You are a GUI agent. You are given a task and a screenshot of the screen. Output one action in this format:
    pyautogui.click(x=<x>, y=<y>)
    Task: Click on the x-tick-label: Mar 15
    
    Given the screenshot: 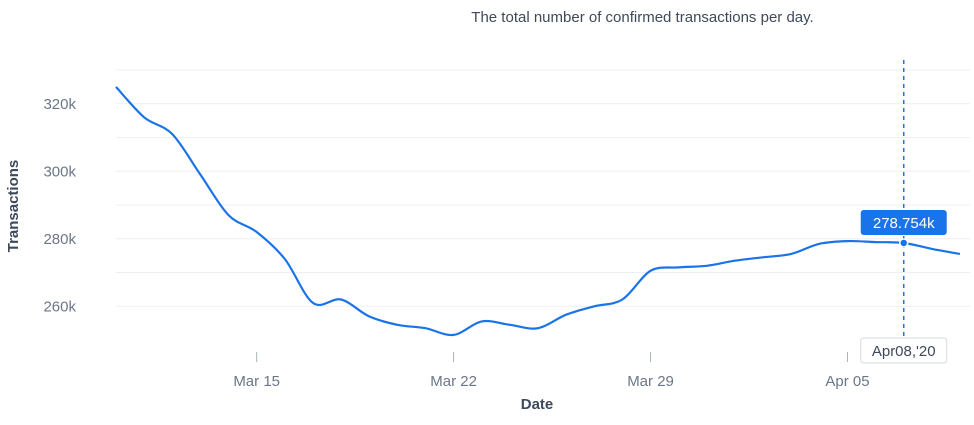 What is the action you would take?
    pyautogui.click(x=256, y=381)
    